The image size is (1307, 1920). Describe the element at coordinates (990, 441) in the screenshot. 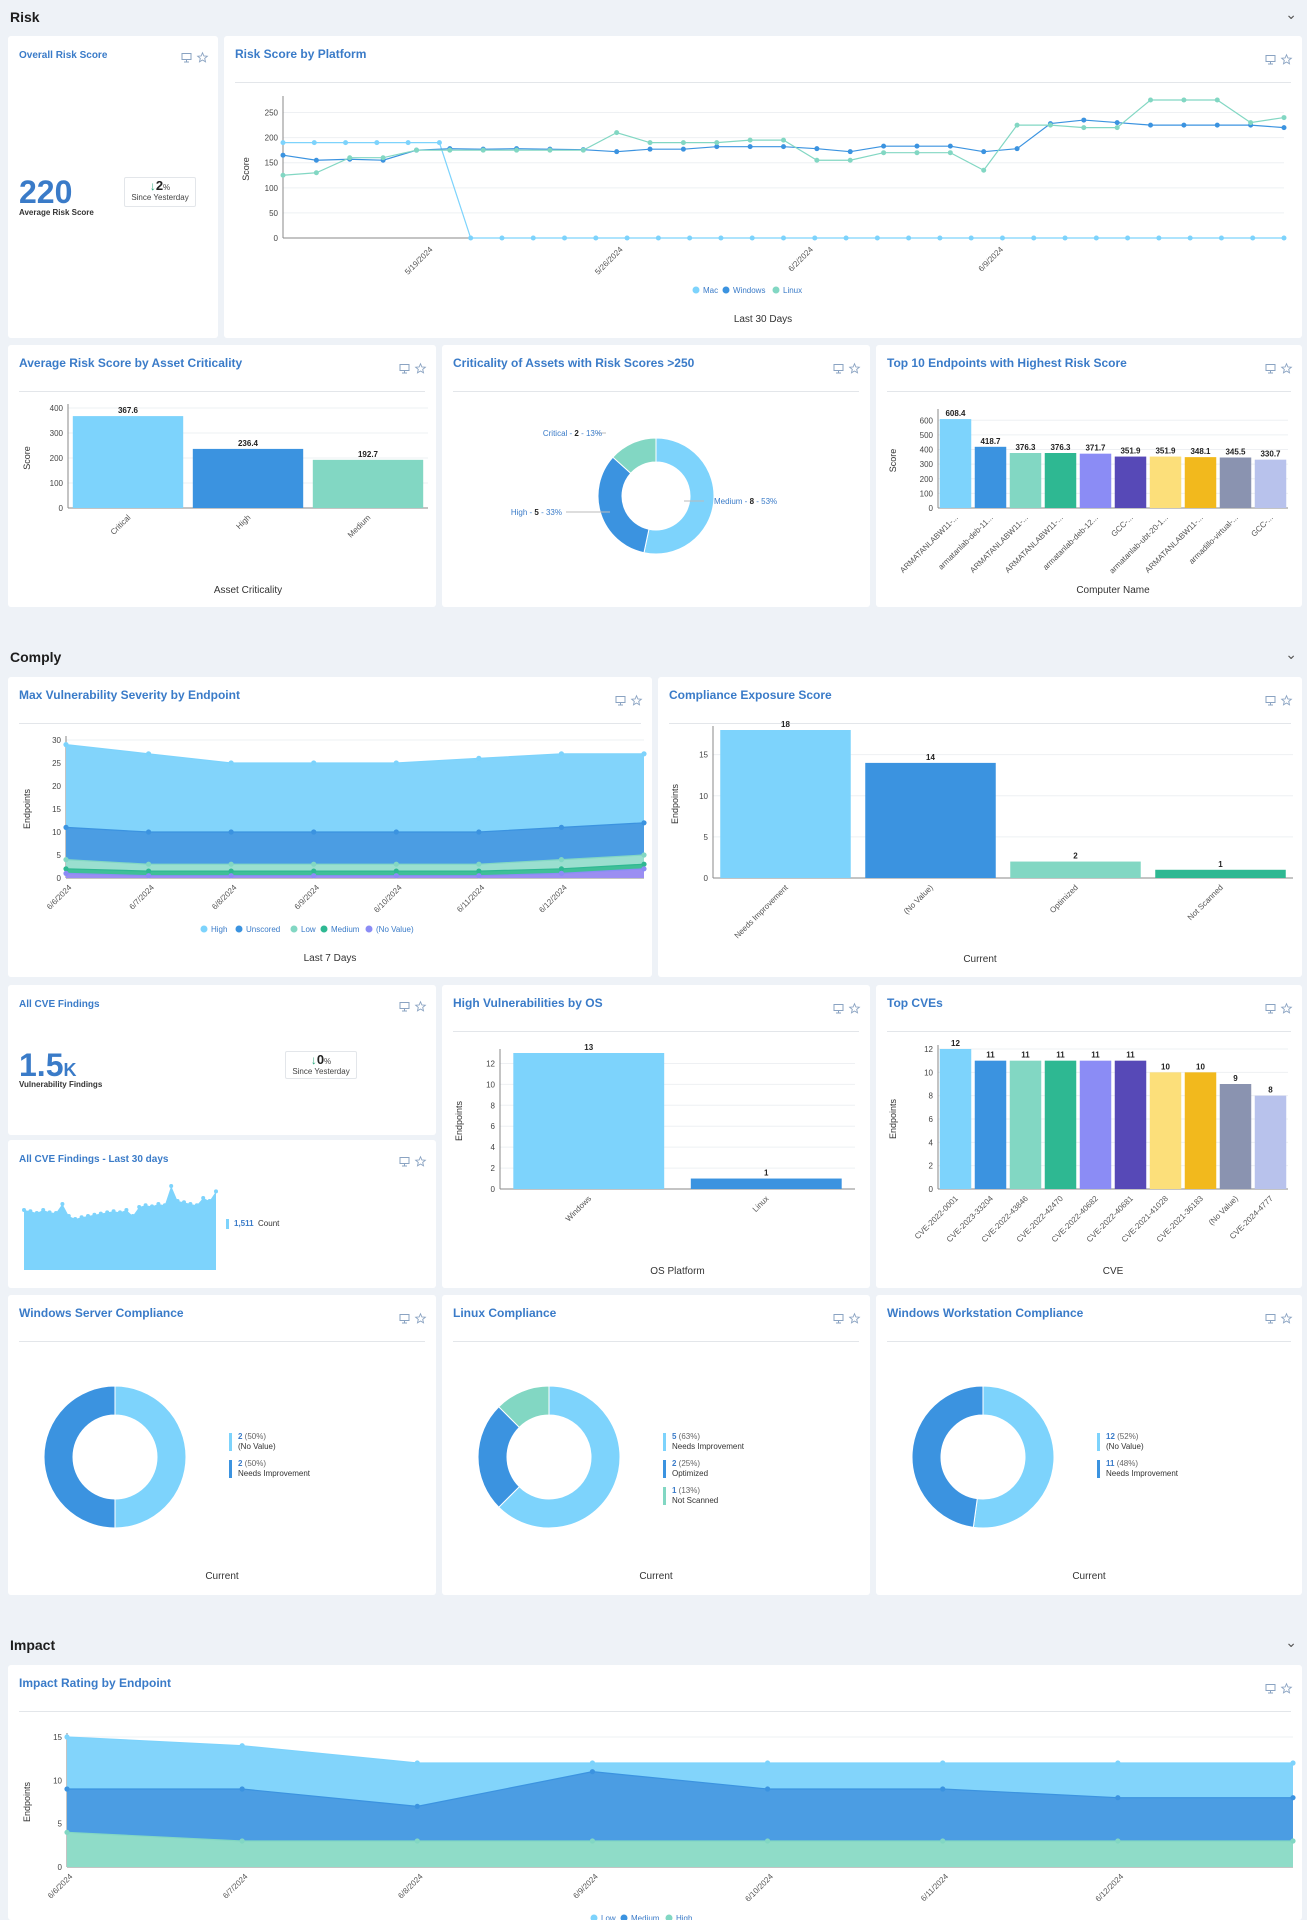

I see `bar-value-label: 418.7` at that location.